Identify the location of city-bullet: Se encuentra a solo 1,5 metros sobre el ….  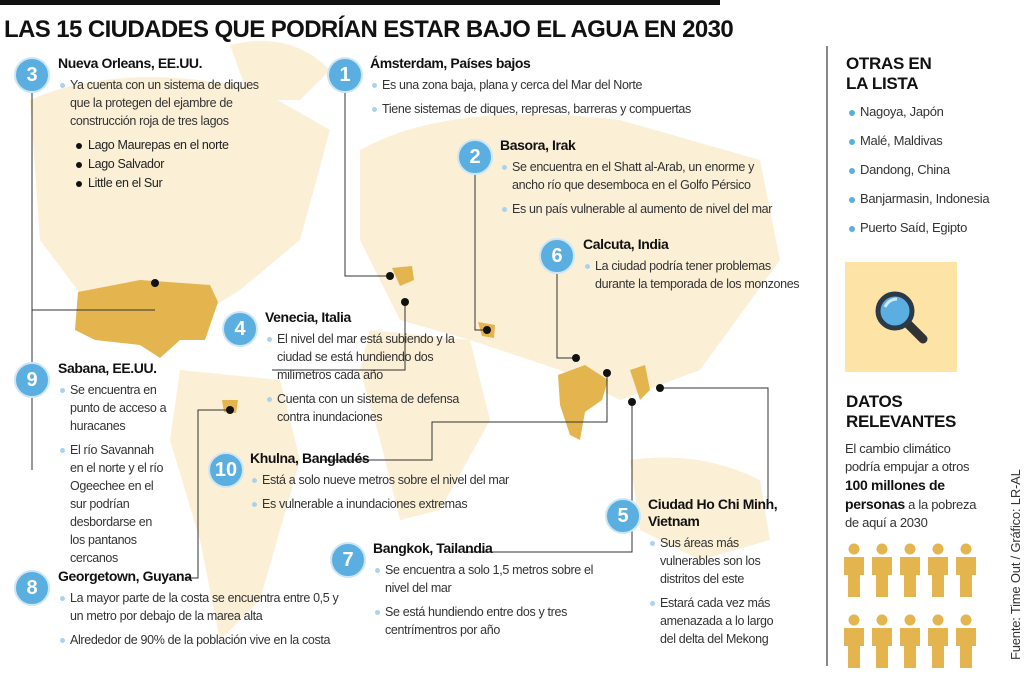
(485, 579).